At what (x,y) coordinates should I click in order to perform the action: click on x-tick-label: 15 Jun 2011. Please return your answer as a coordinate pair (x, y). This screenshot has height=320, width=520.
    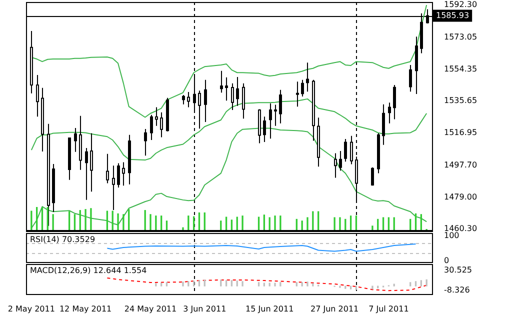
    Looking at the image, I should click on (270, 309).